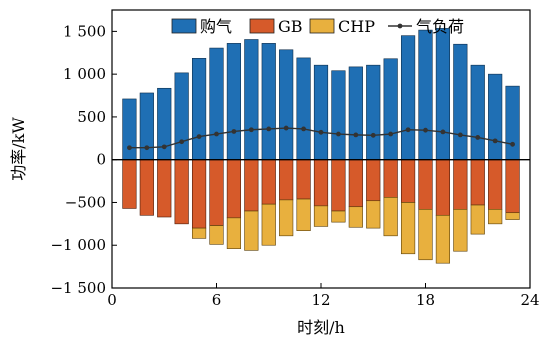 The width and height of the screenshot is (540, 342). Describe the element at coordinates (84, 31) in the screenshot. I see `y-tick-label: 1 500` at that location.